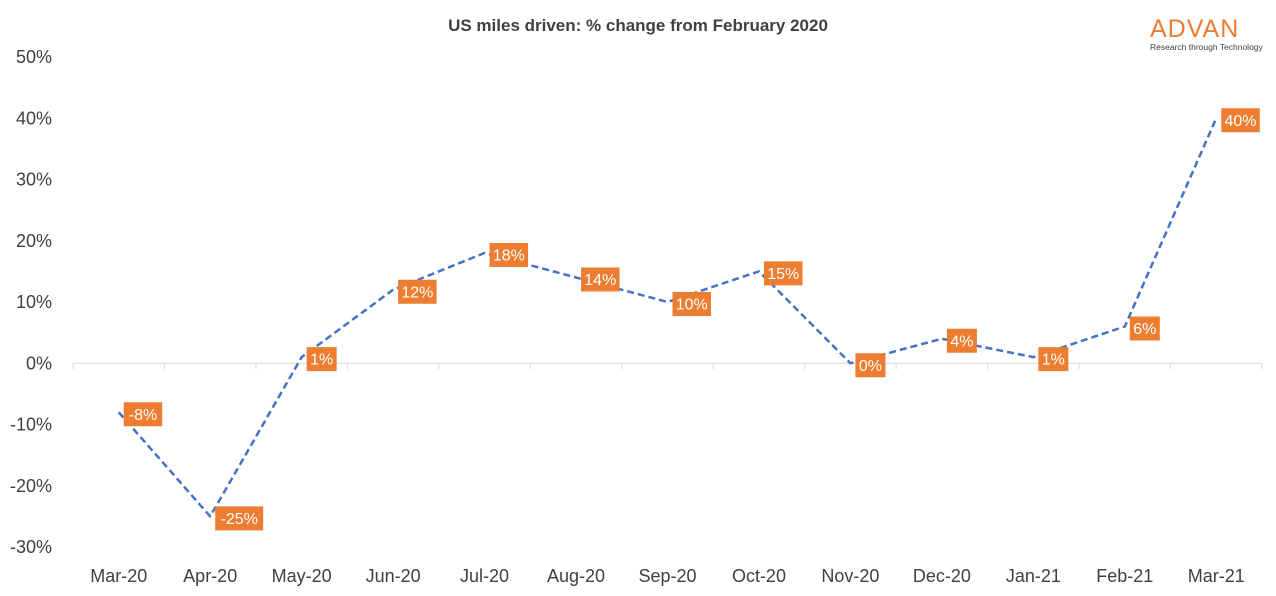 This screenshot has height=596, width=1276. Describe the element at coordinates (1195, 29) in the screenshot. I see `logo-name: ADVAN` at that location.